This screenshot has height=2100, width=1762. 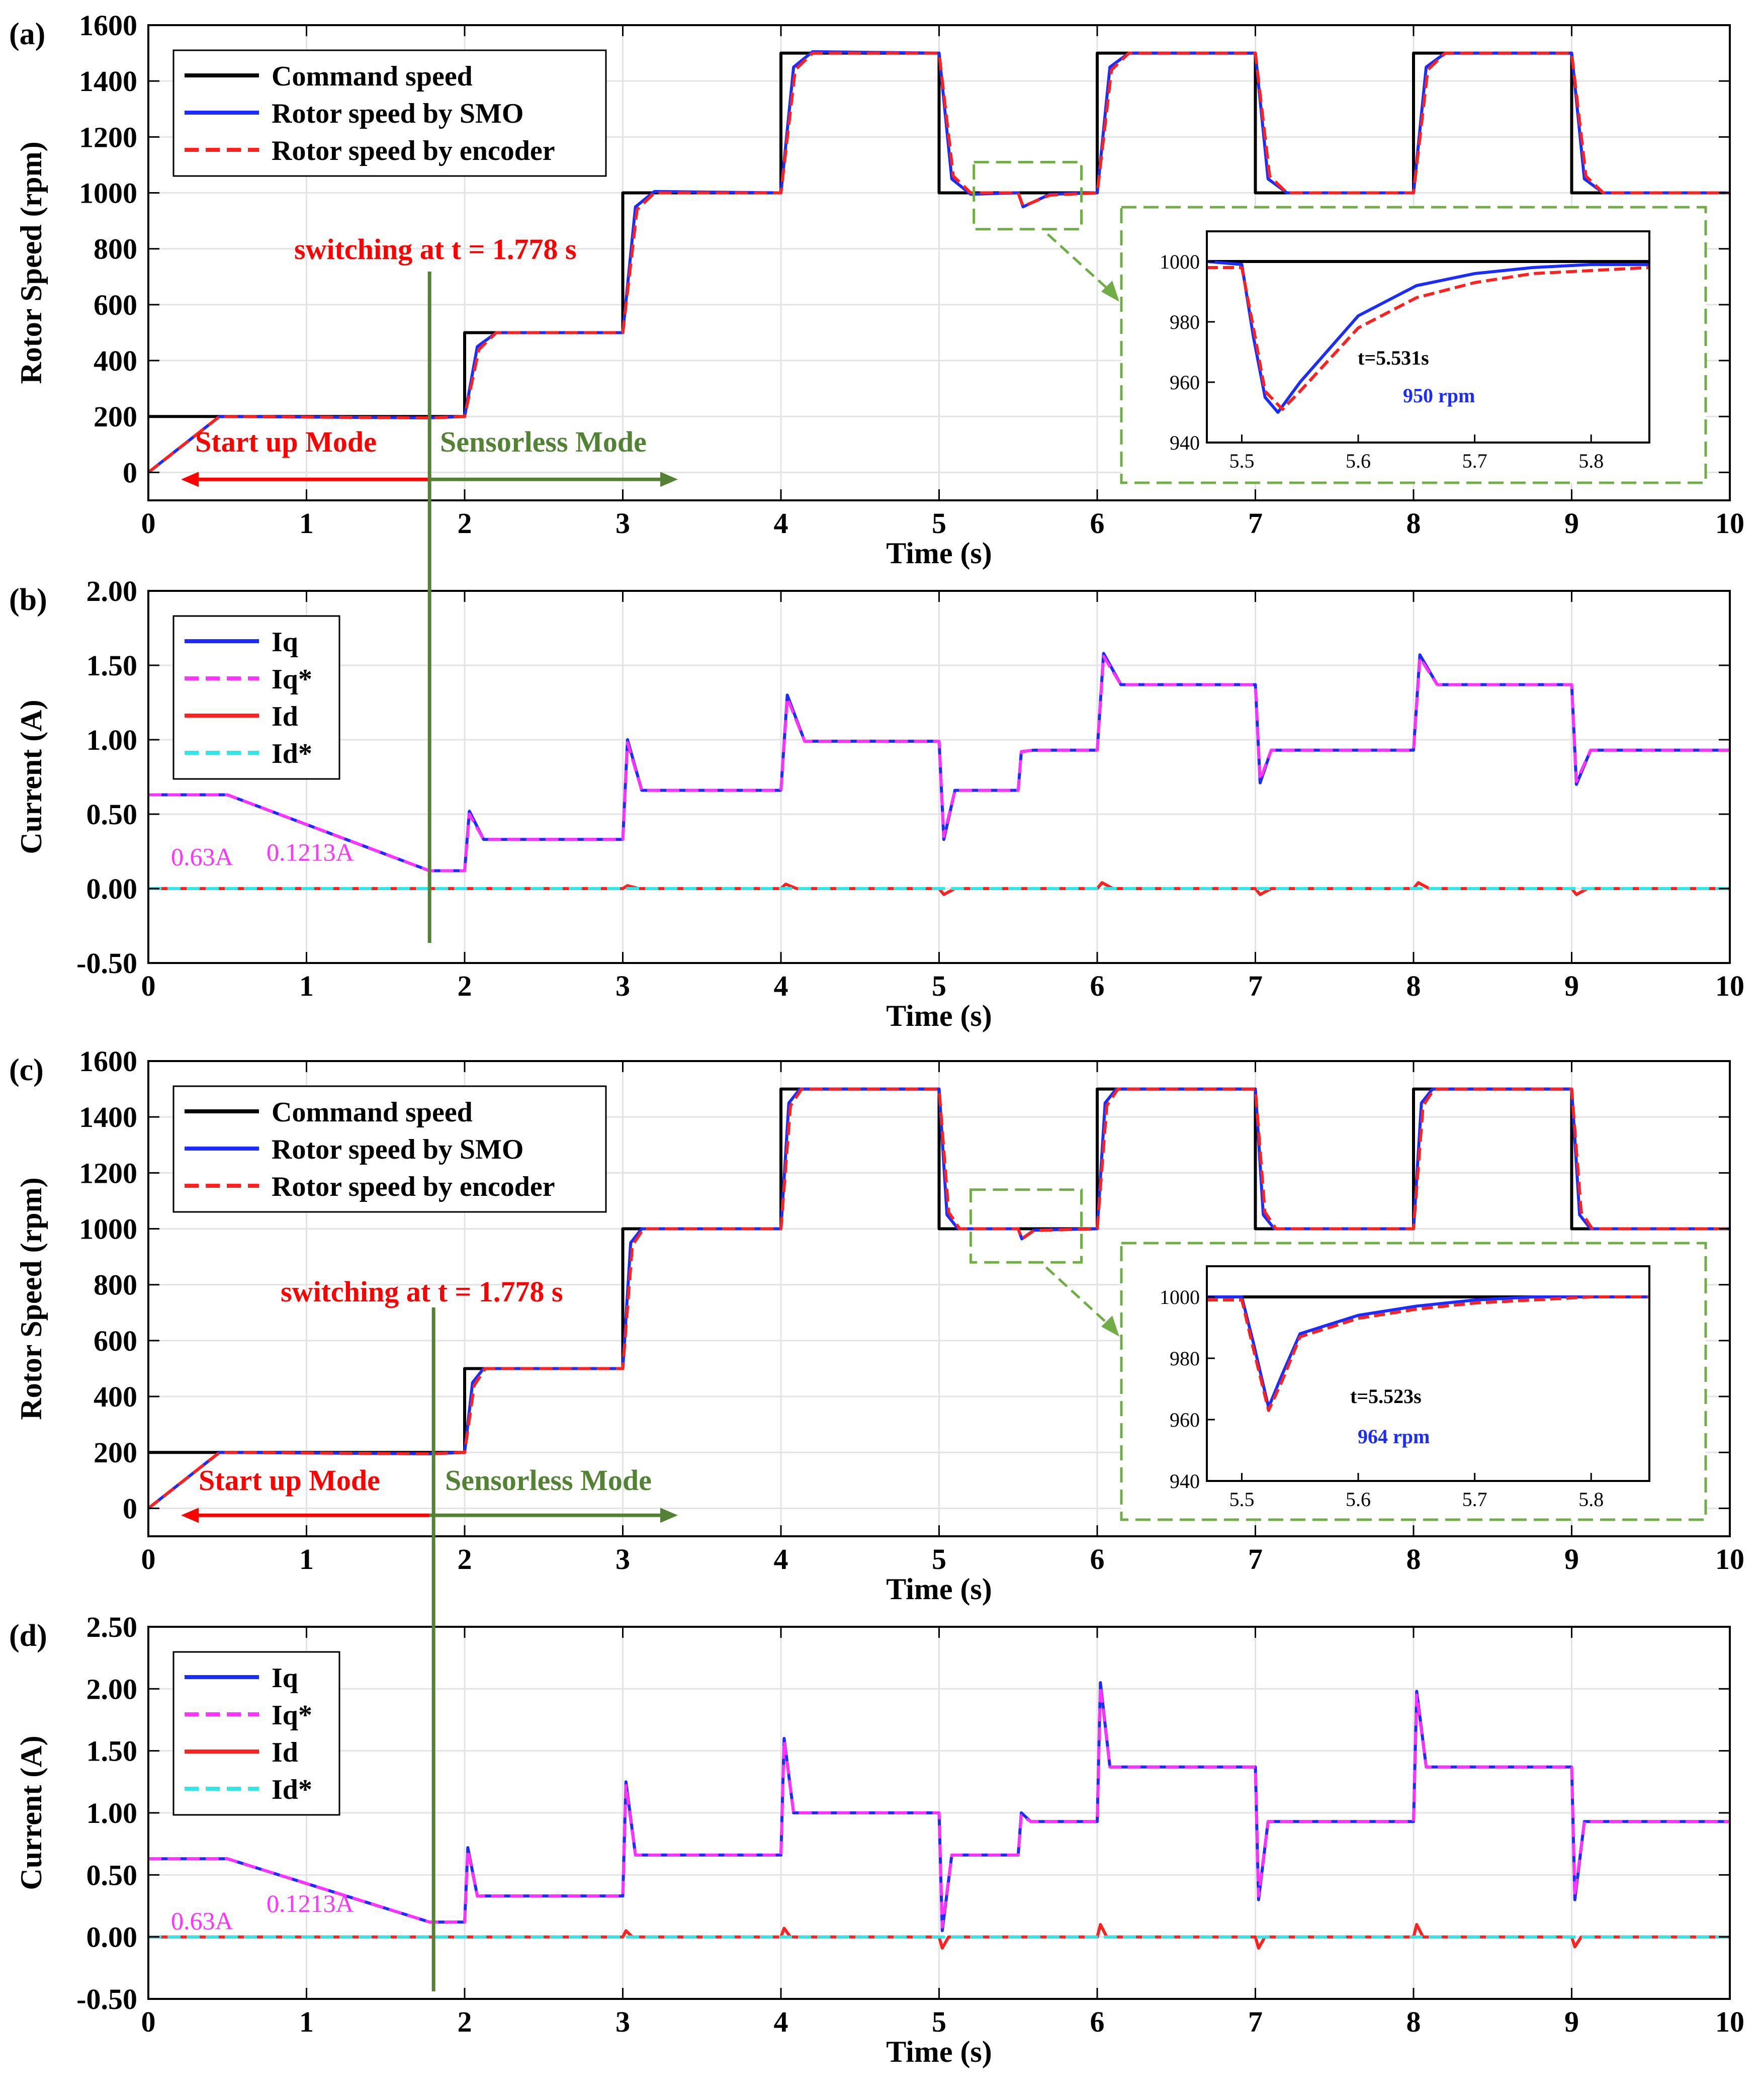 I want to click on legend-entry-label: Iq, so click(x=285, y=642).